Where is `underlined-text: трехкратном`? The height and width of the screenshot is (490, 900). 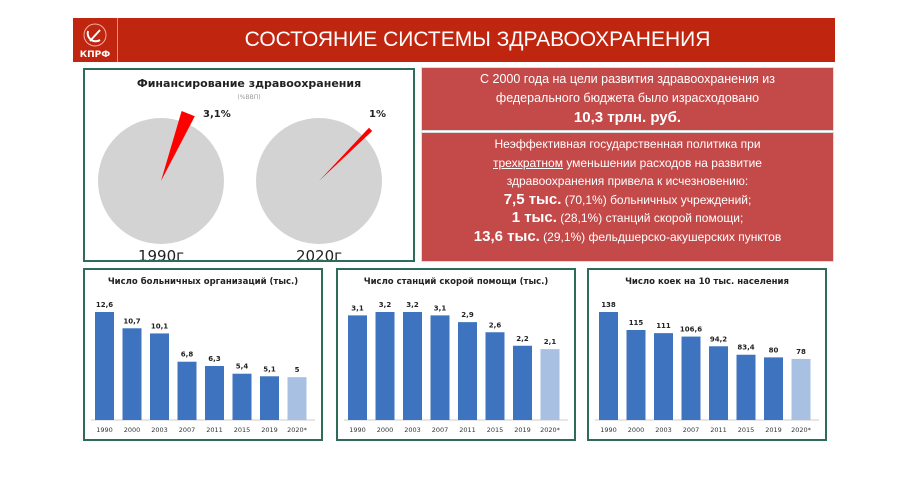 underlined-text: трехкратном is located at coordinates (528, 162).